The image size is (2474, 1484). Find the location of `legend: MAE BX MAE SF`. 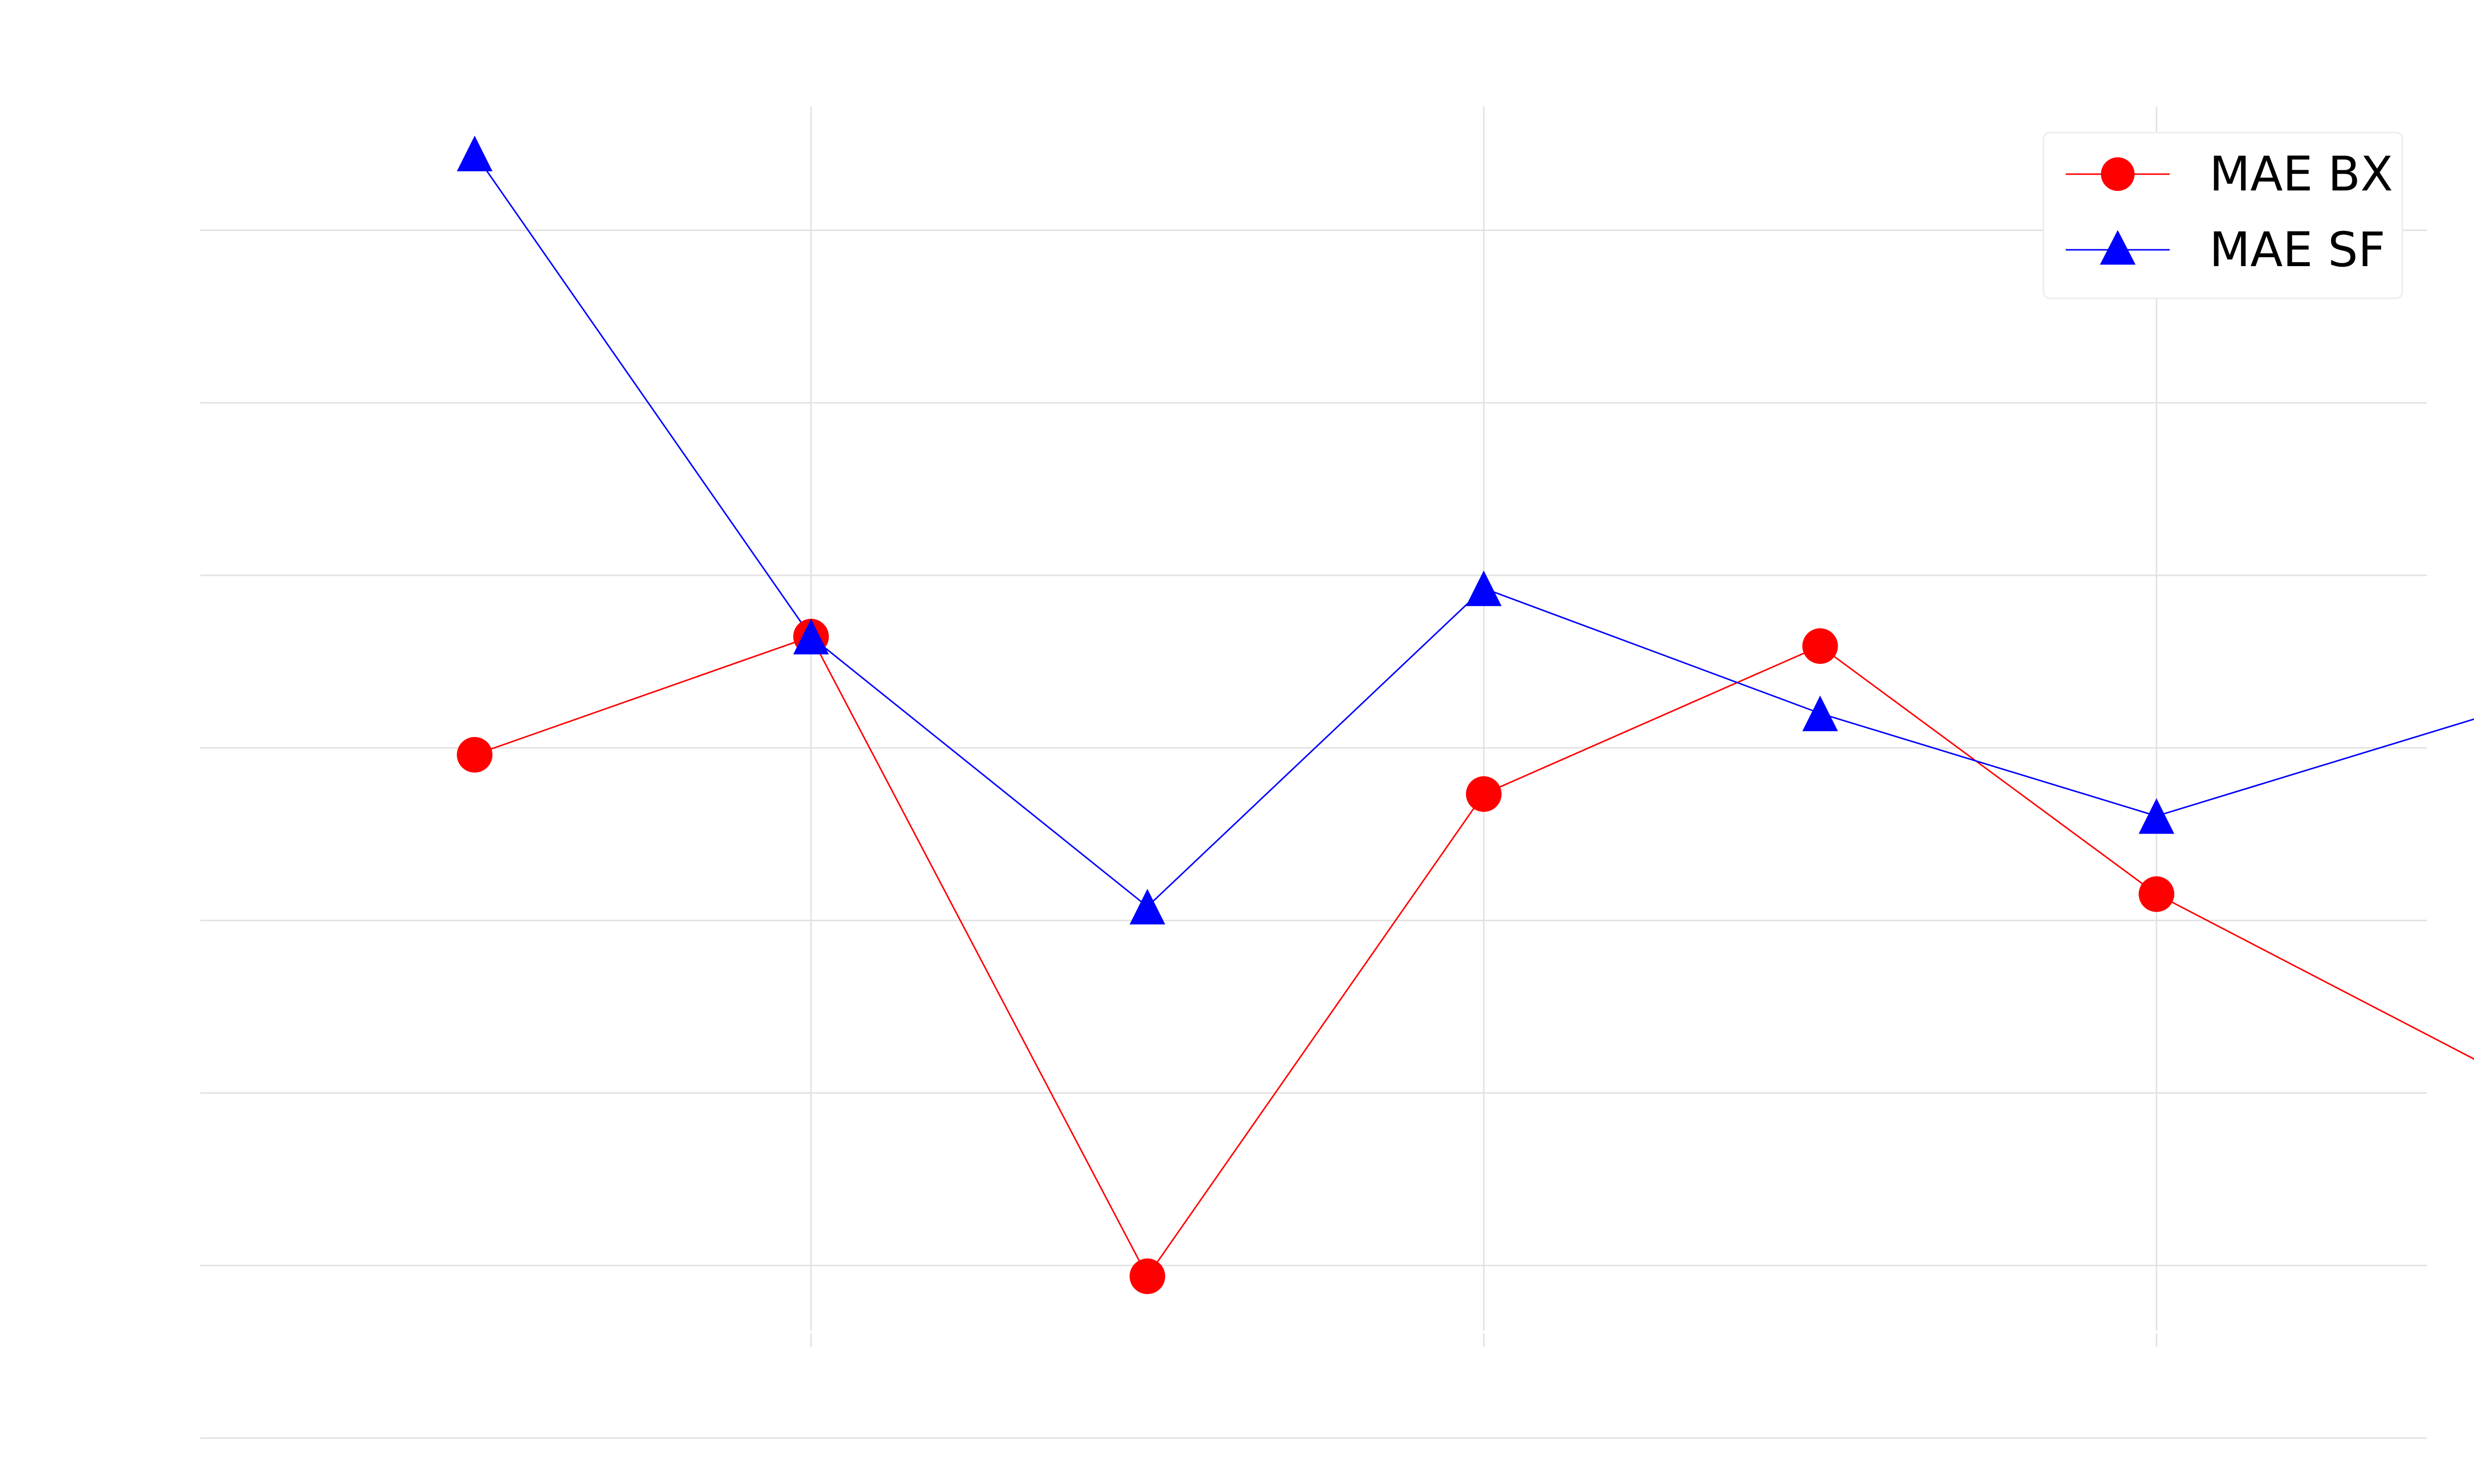

legend: MAE BX MAE SF is located at coordinates (2223, 215).